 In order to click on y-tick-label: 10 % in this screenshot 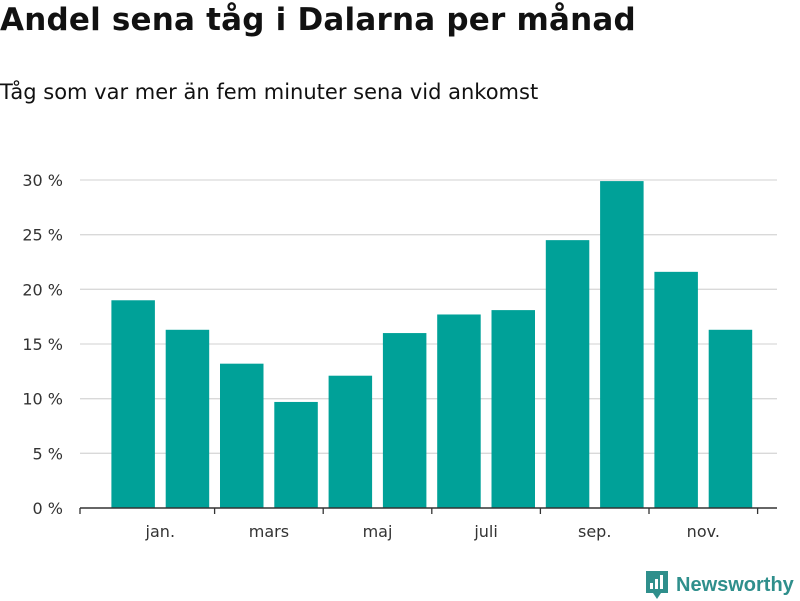, I will do `click(42, 399)`.